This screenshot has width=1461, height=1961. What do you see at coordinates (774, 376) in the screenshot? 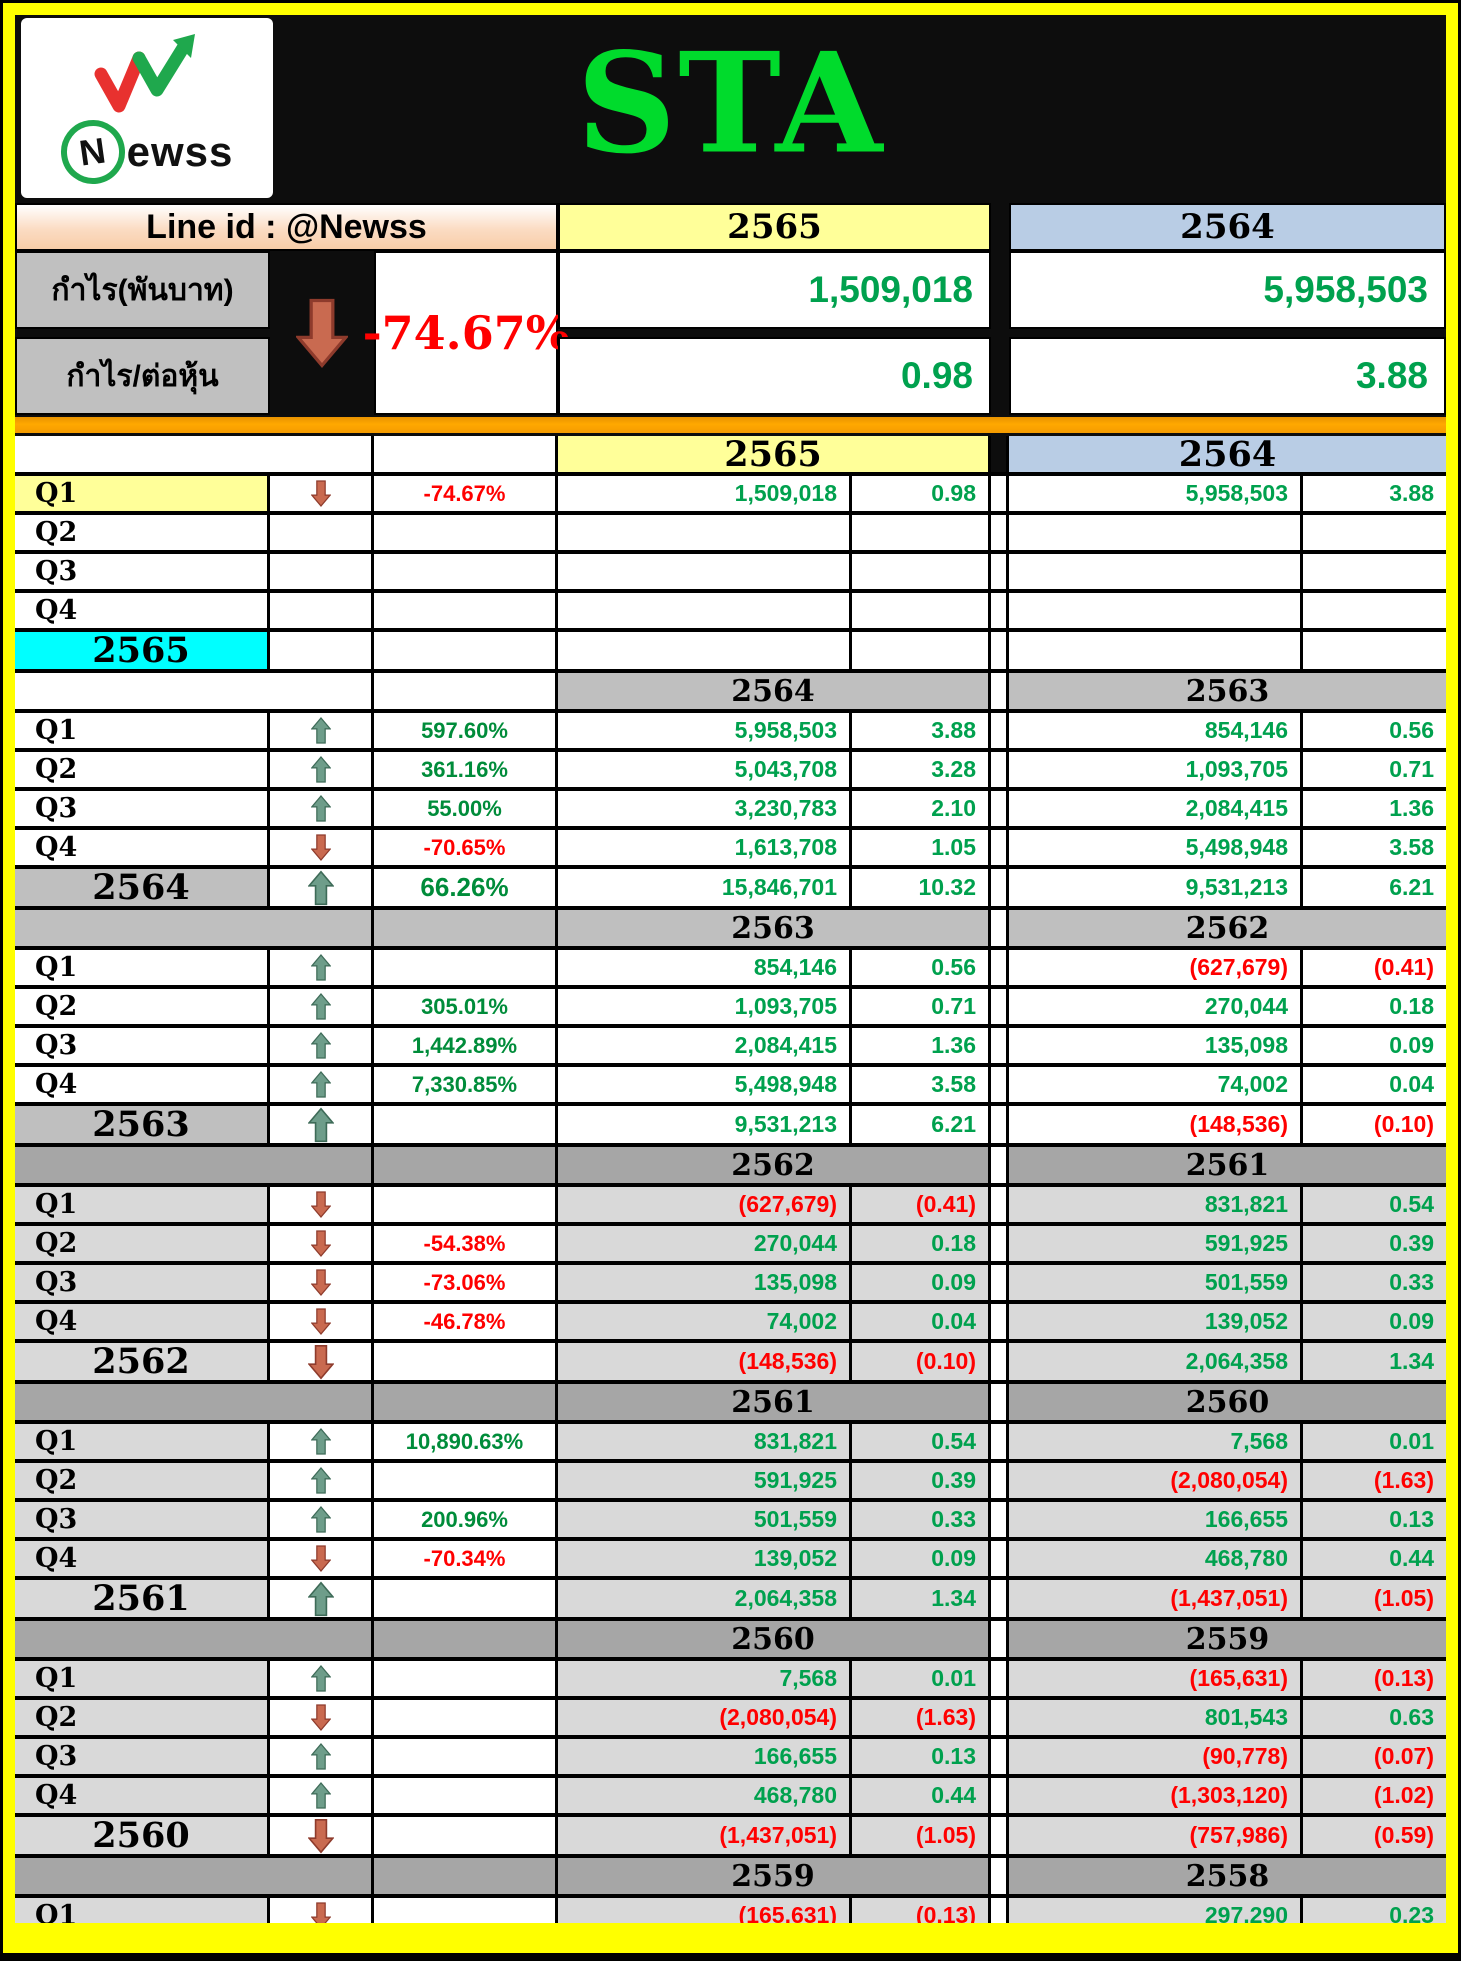
I see `eps-left-value: 0.98` at bounding box center [774, 376].